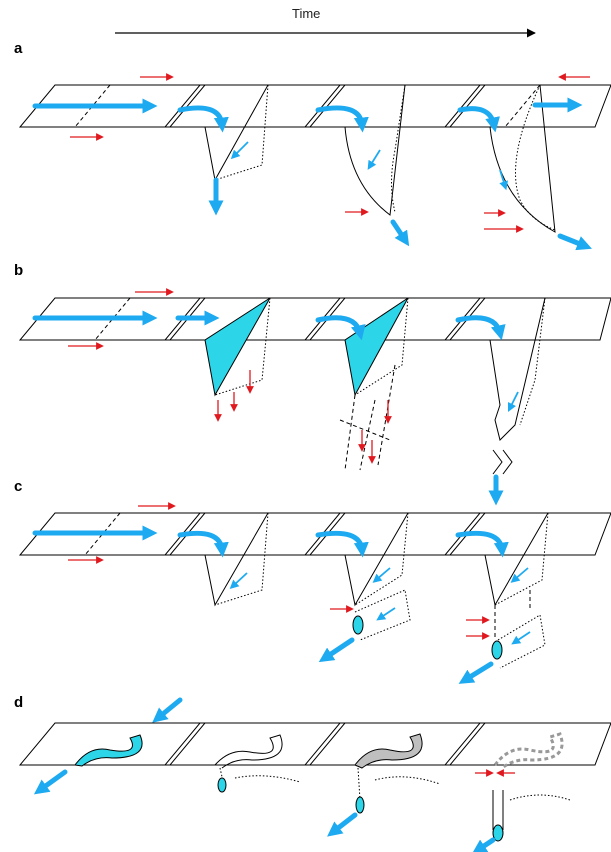  What do you see at coordinates (517, 369) in the screenshot?
I see `b4-fold` at bounding box center [517, 369].